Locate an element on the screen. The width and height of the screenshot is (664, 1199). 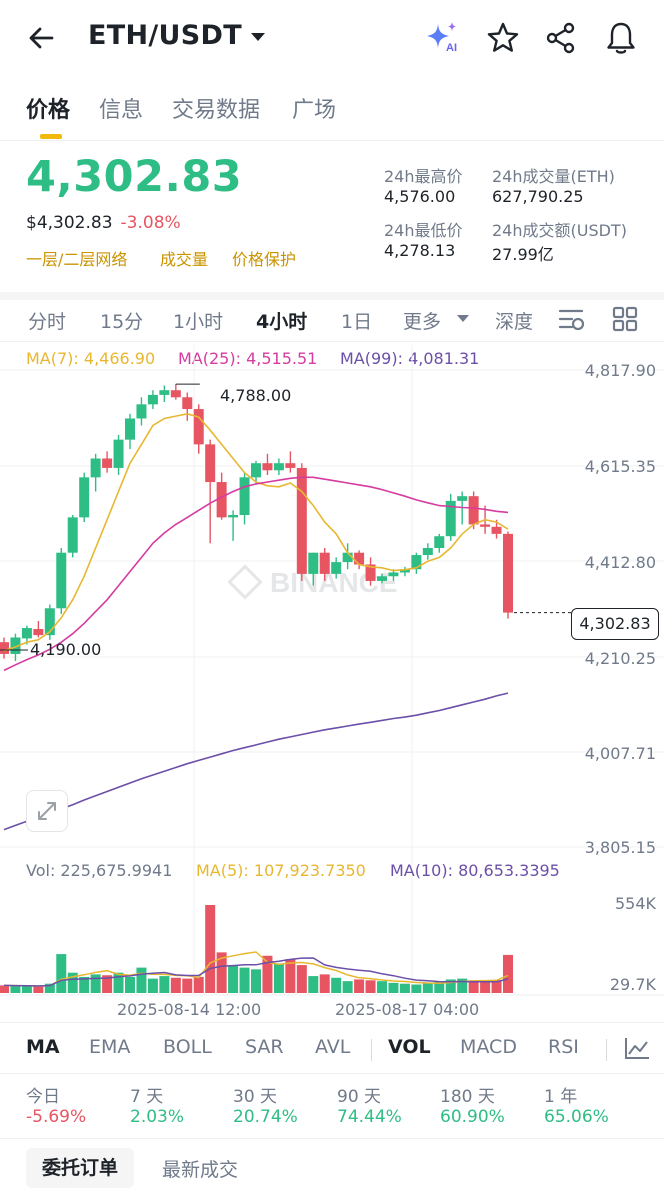
tf-line: 分时 is located at coordinates (47, 322).